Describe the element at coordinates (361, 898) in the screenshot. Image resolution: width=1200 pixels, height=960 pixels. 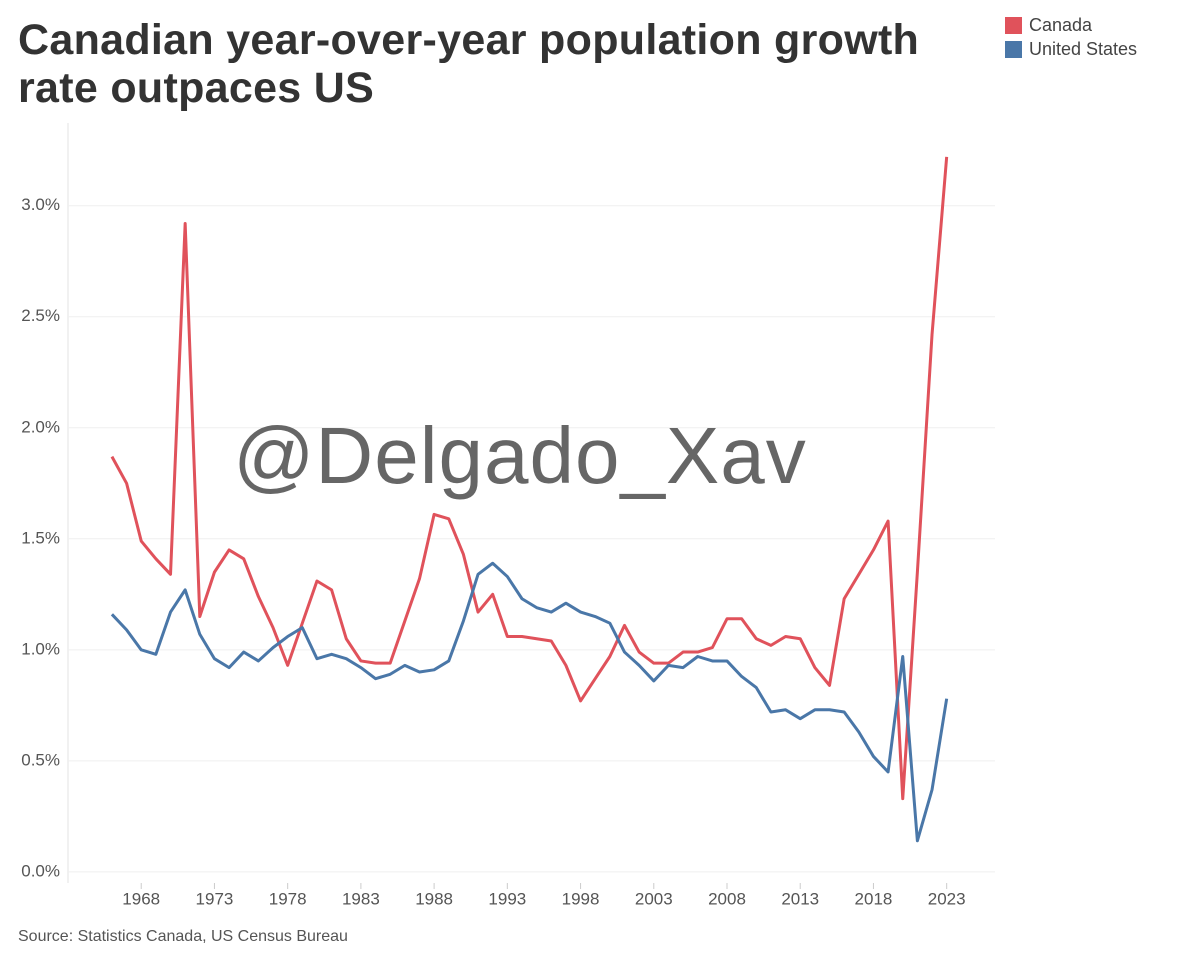
I see `x-tick-label: 1983` at that location.